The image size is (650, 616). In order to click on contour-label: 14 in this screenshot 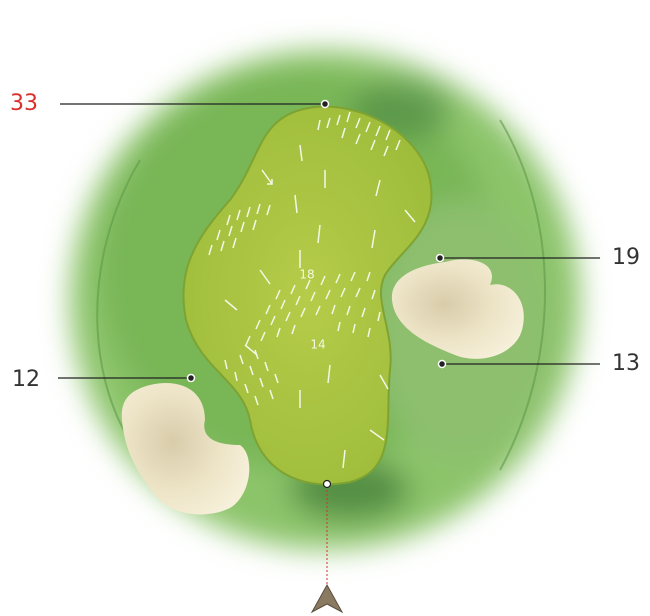, I will do `click(317, 345)`.